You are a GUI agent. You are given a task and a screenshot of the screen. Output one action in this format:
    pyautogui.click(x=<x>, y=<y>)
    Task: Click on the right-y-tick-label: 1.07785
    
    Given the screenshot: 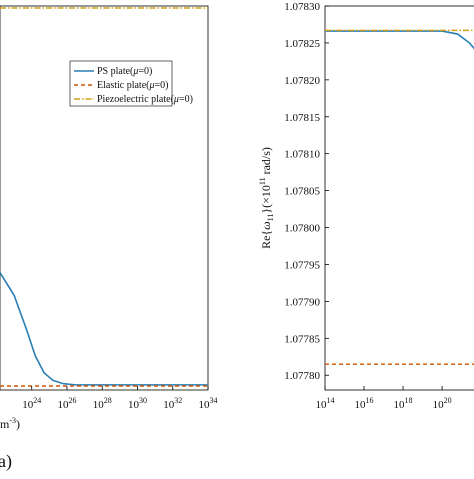 What is the action you would take?
    pyautogui.click(x=302, y=339)
    